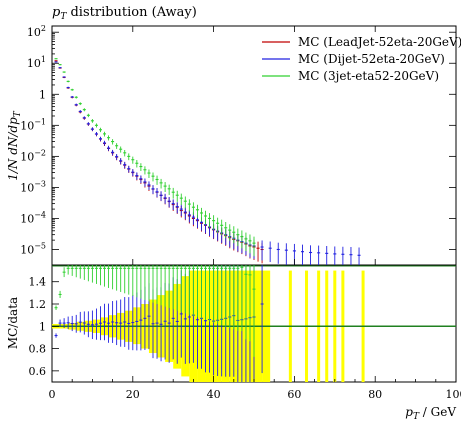  What do you see at coordinates (56, 12) in the screenshot?
I see `title-p: p` at bounding box center [56, 12].